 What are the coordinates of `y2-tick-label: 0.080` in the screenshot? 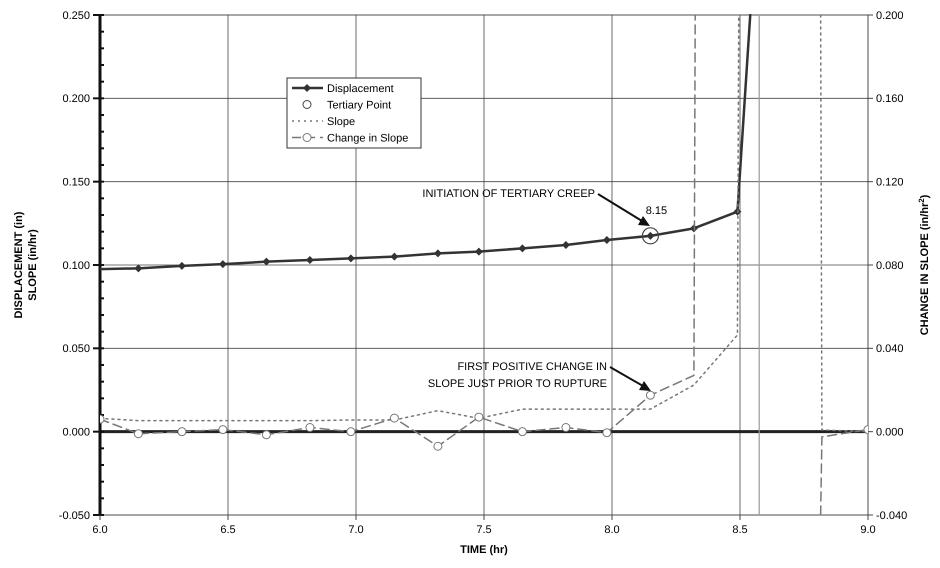 It's located at (890, 266).